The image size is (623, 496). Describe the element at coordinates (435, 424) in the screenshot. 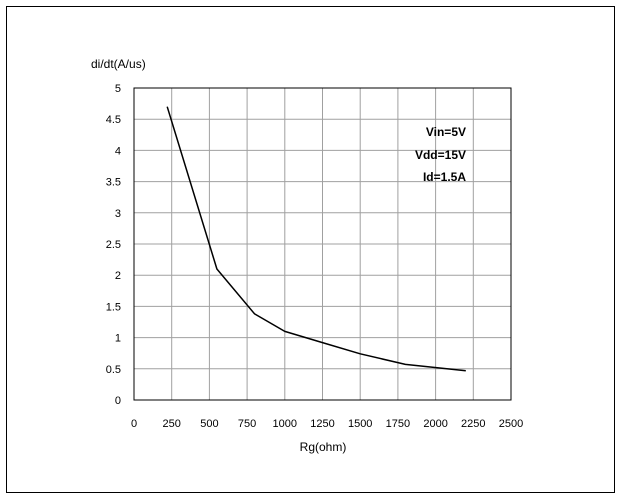

I see `x-tick-label: 2000` at that location.